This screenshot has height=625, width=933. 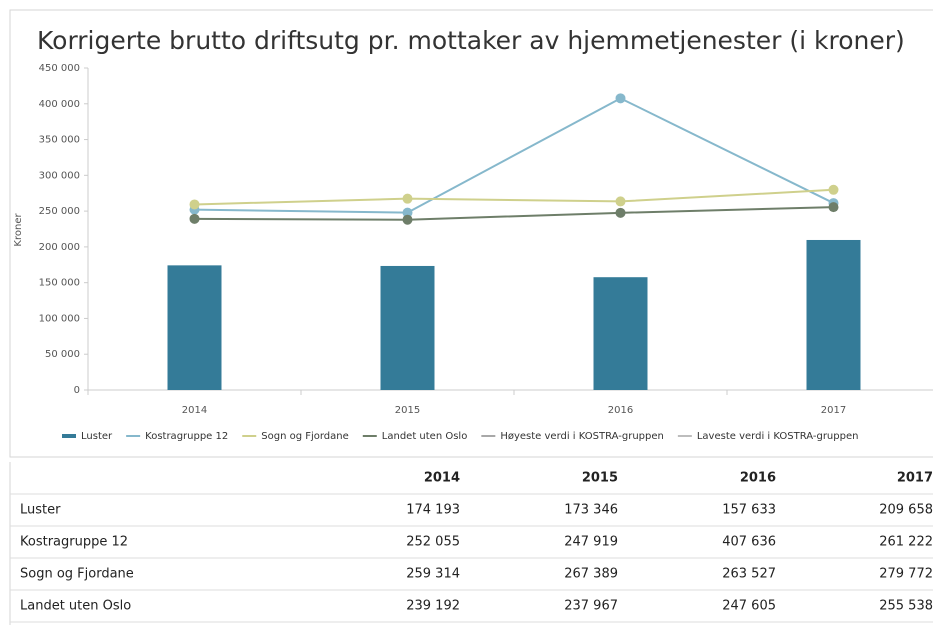 What do you see at coordinates (582, 436) in the screenshot?
I see `legend-label: Høyeste verdi i KOSTRA-gruppen` at bounding box center [582, 436].